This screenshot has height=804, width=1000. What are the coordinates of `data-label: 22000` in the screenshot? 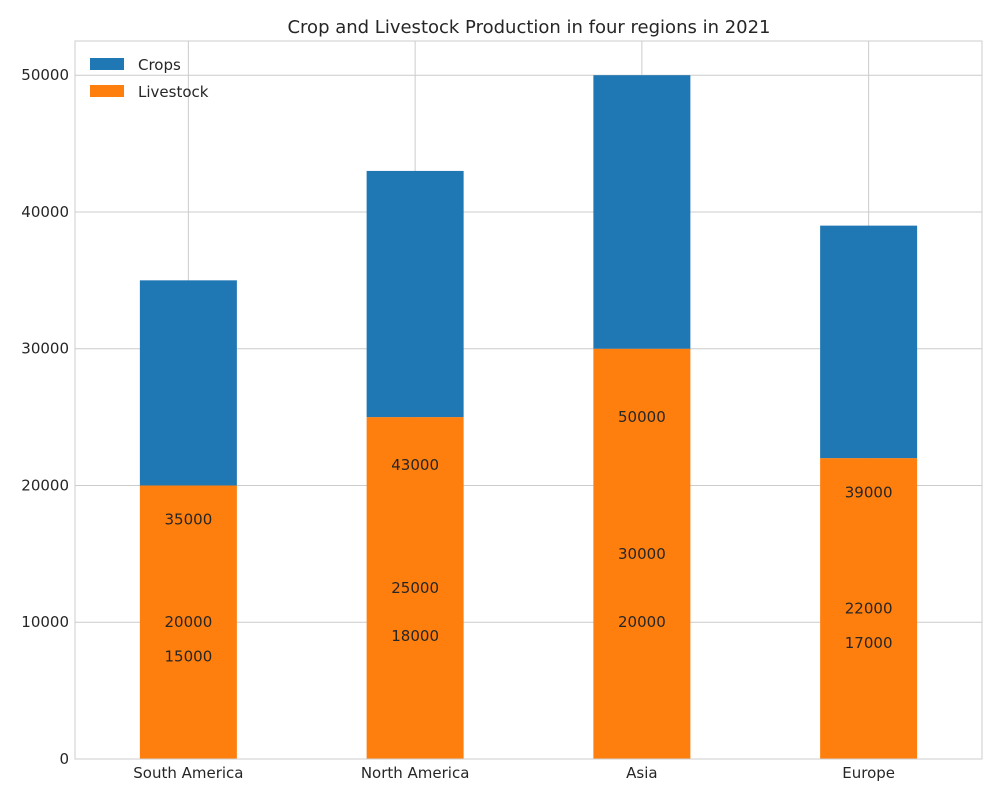 It's located at (869, 609).